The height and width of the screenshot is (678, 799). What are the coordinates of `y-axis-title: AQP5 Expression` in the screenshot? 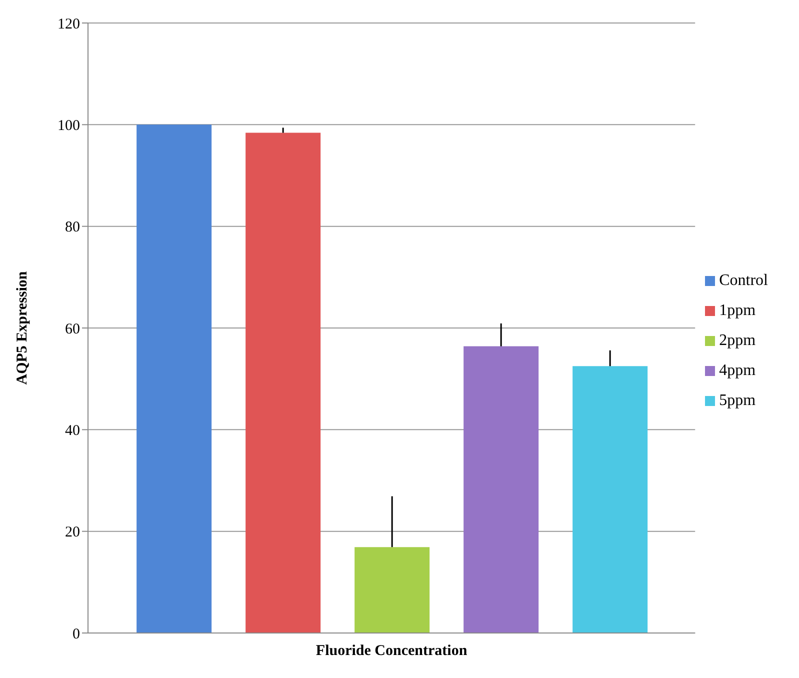 It's located at (22, 327).